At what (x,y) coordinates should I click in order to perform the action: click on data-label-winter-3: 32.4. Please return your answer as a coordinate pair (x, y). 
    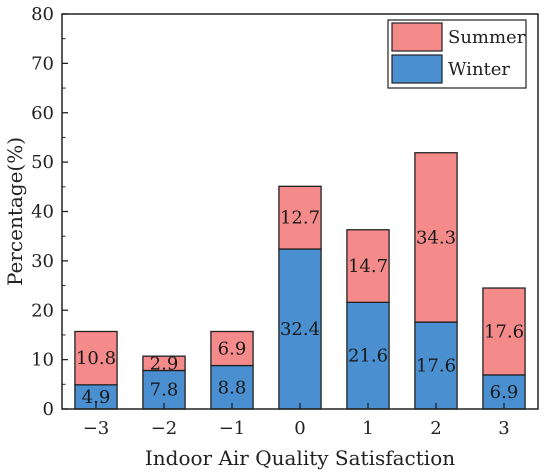
    Looking at the image, I should click on (300, 329).